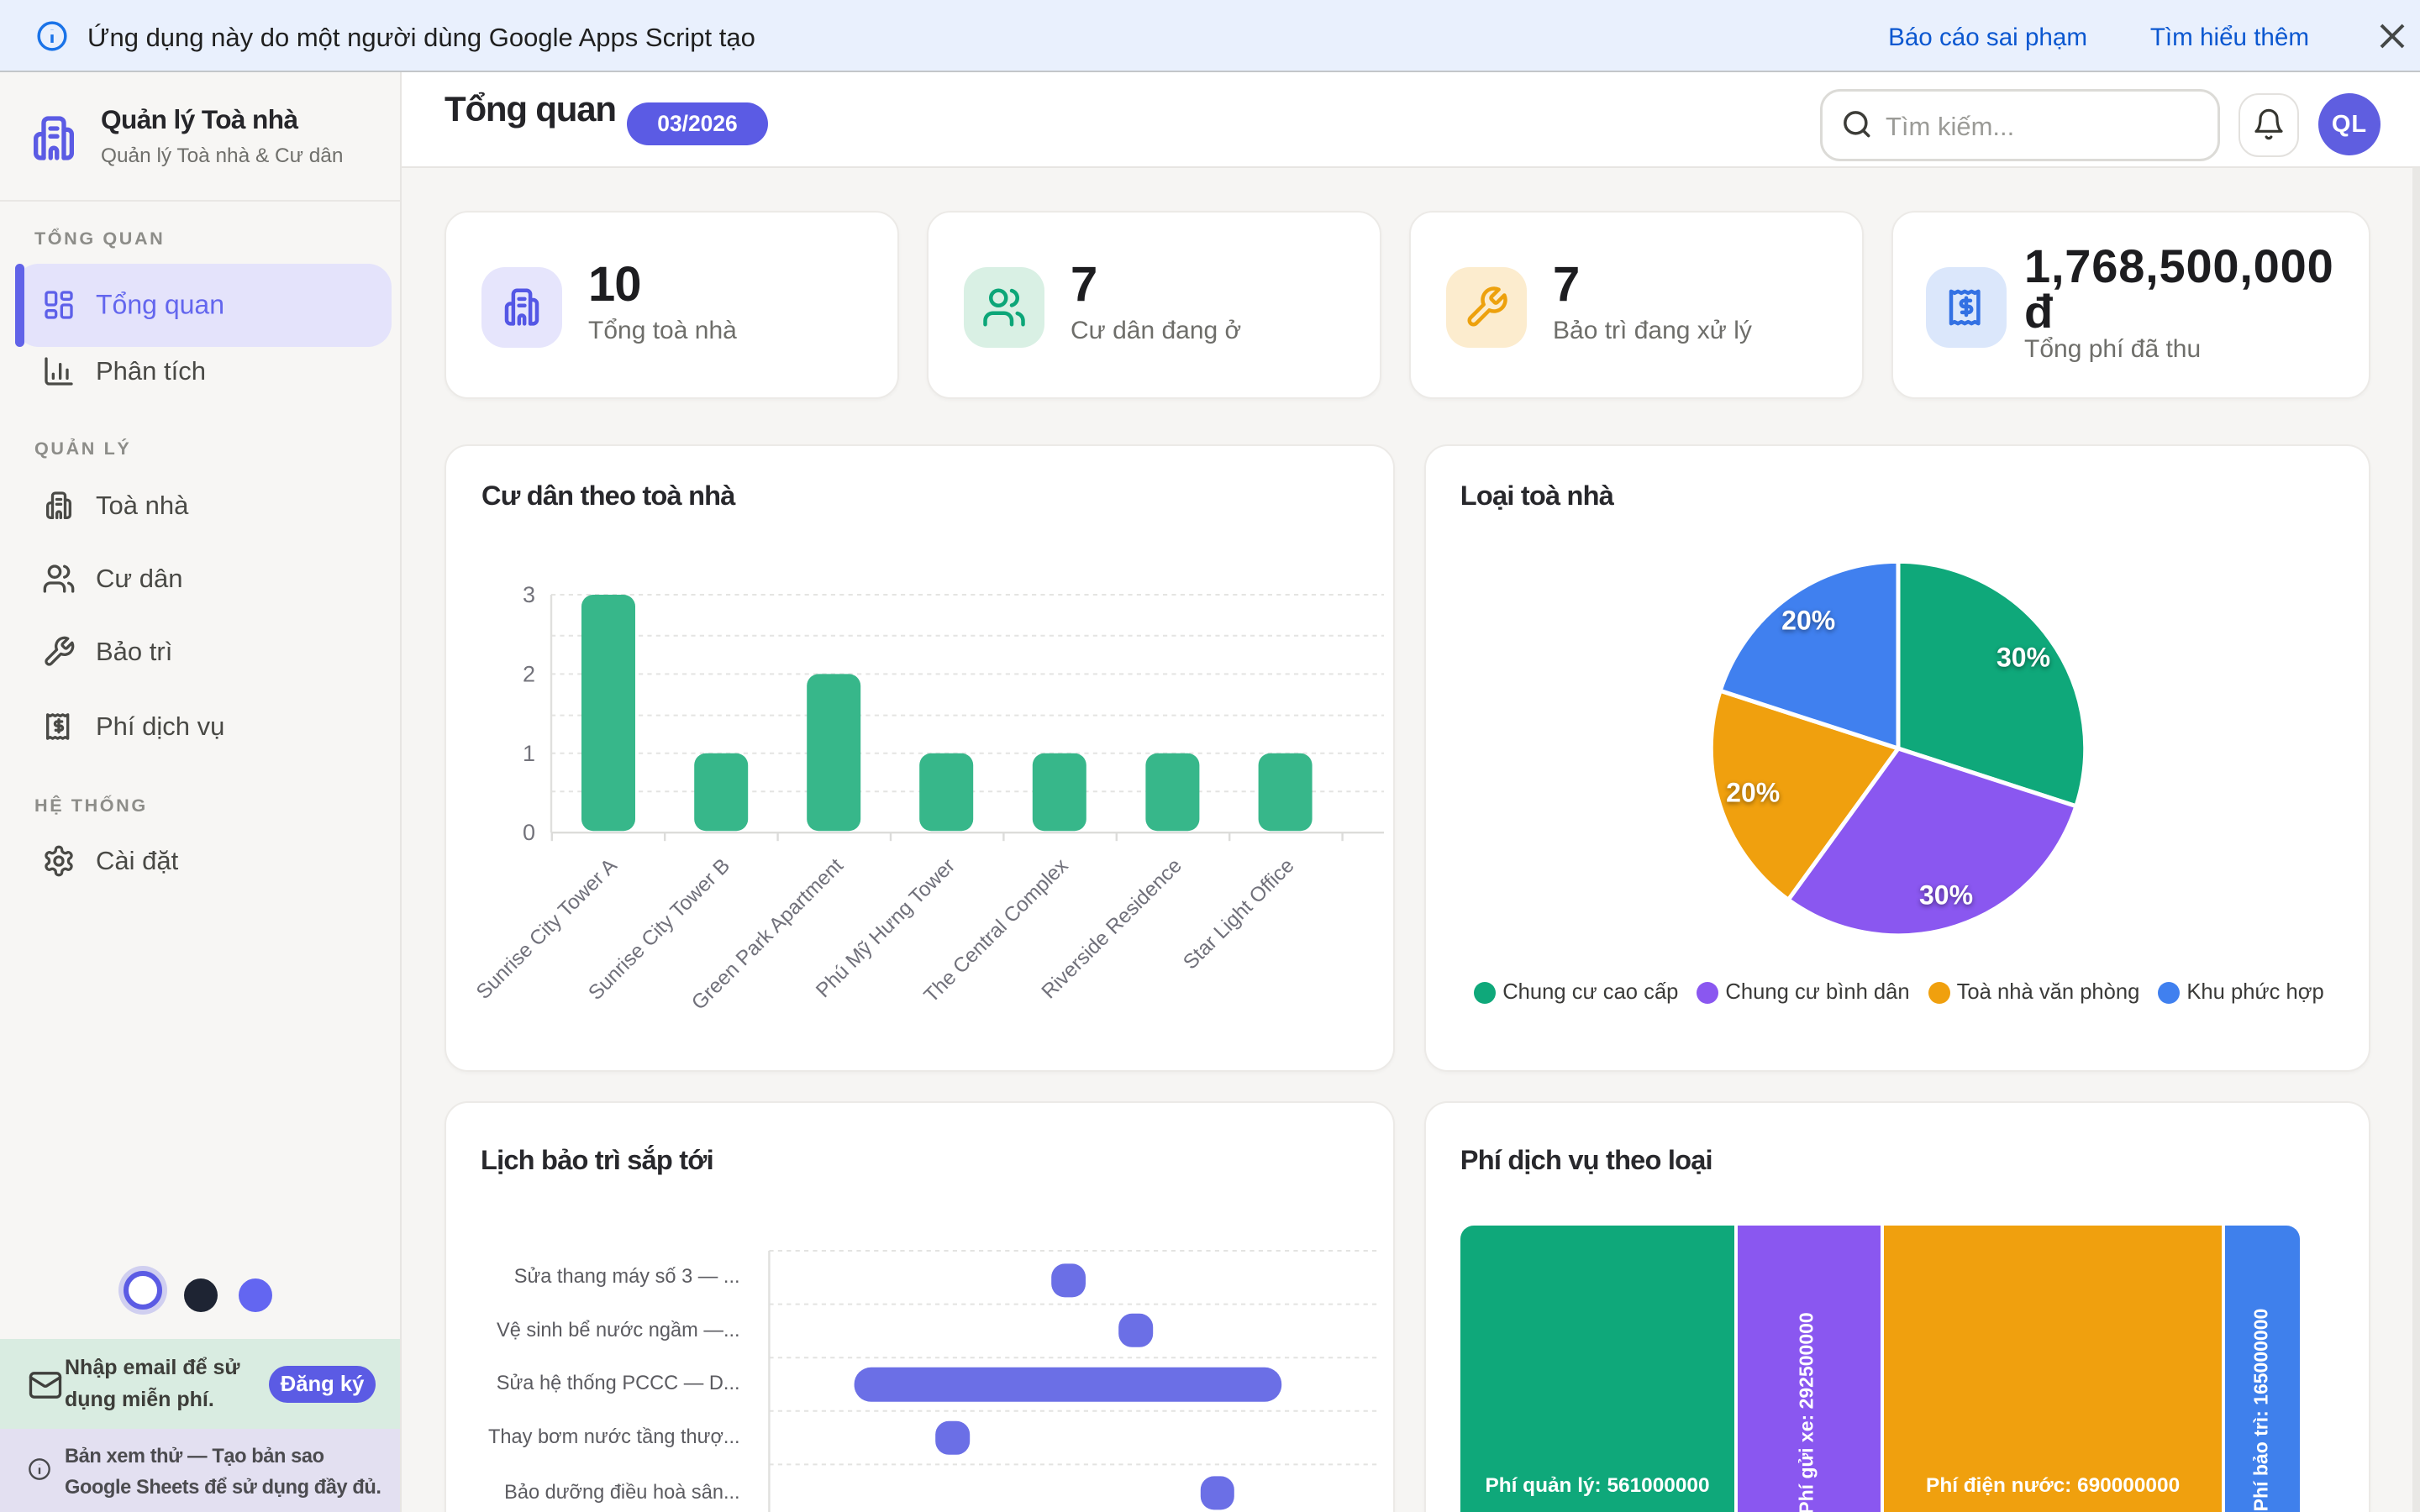 This screenshot has width=2420, height=1512. What do you see at coordinates (529, 673) in the screenshot?
I see `svg-text: 2` at bounding box center [529, 673].